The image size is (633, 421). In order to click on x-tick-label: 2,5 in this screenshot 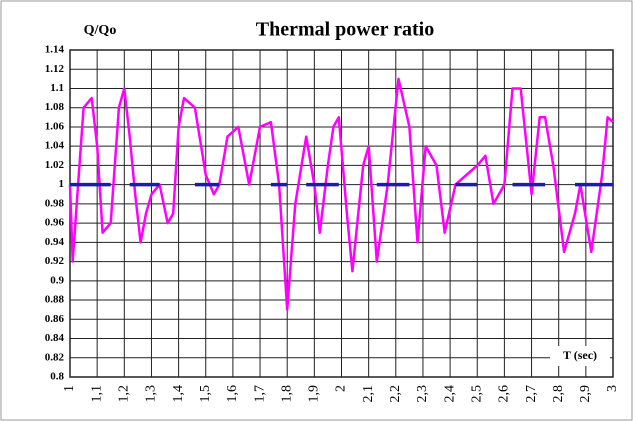, I will do `click(476, 394)`.